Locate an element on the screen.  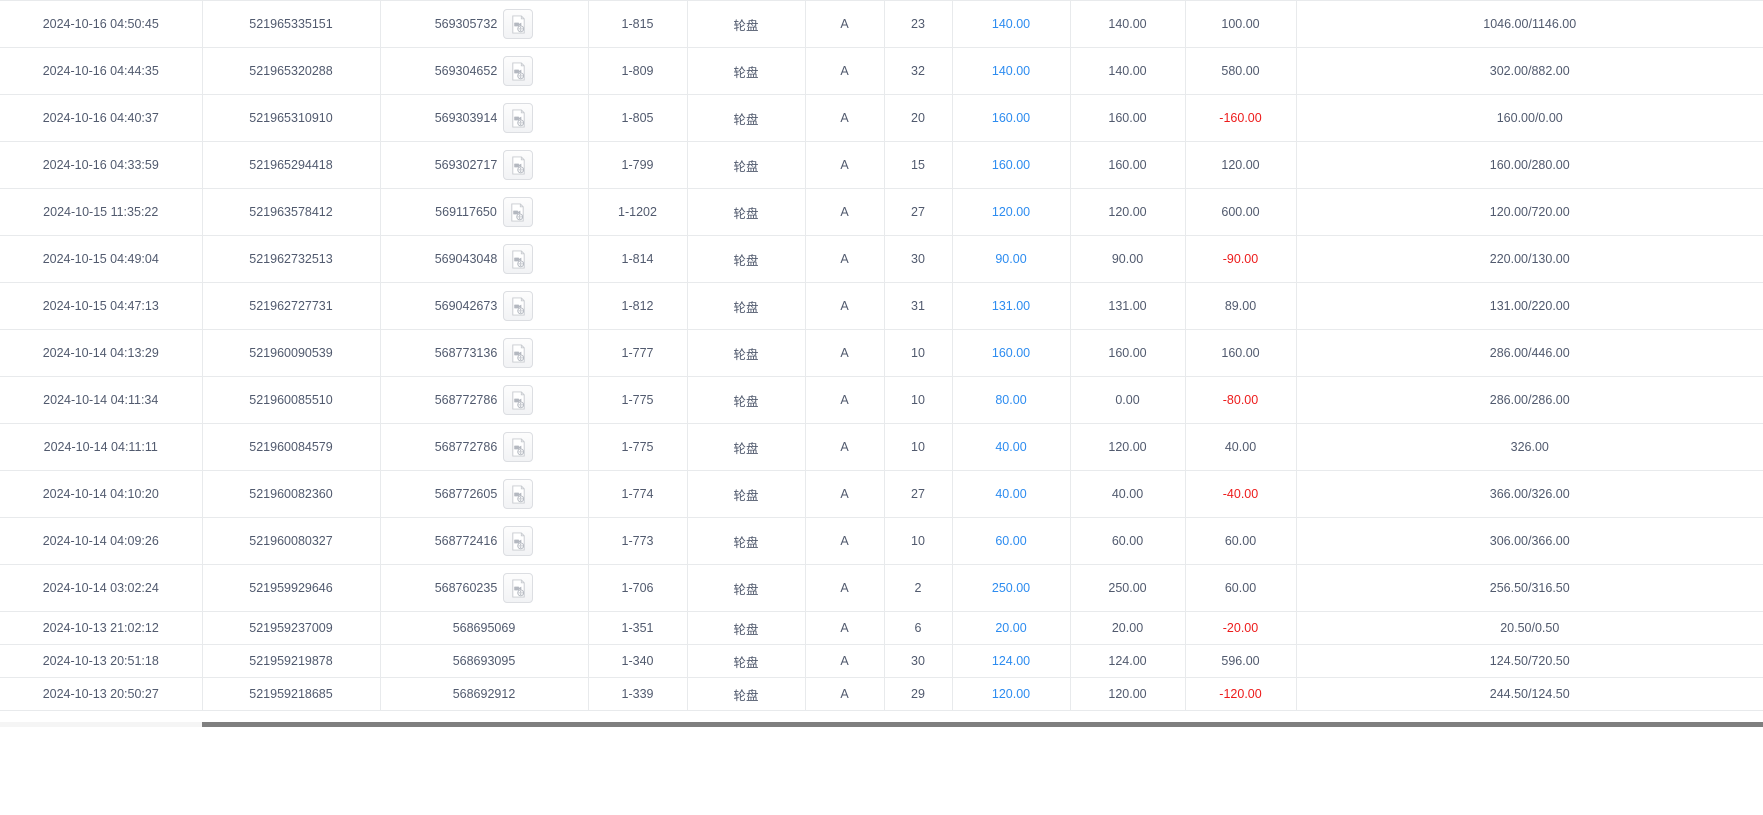
cell-round-id: 568695069 is located at coordinates (484, 628).